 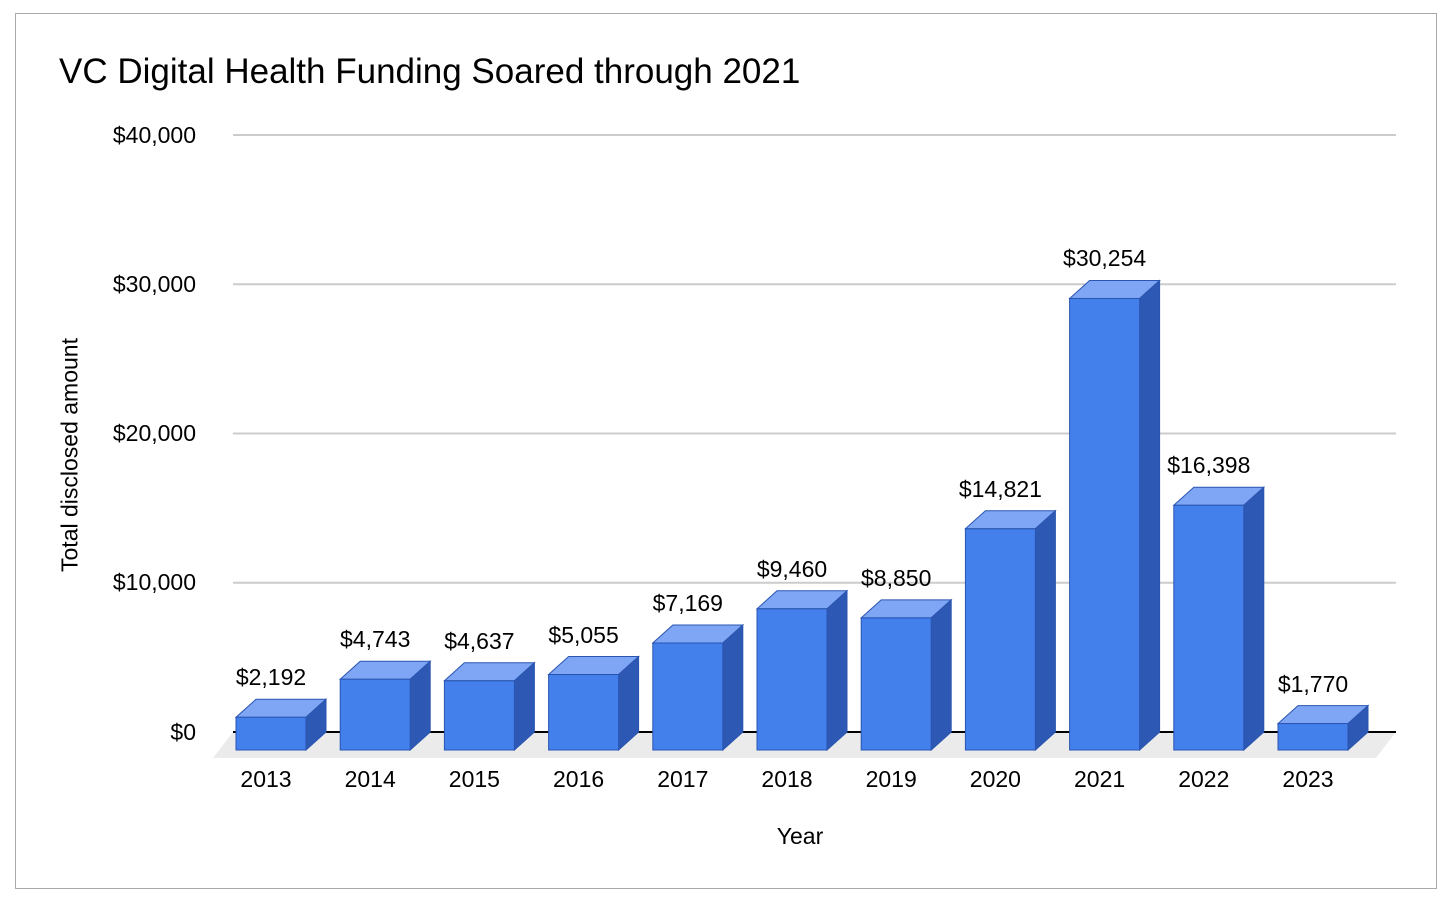 I want to click on x-axis-title: Year, so click(x=800, y=836).